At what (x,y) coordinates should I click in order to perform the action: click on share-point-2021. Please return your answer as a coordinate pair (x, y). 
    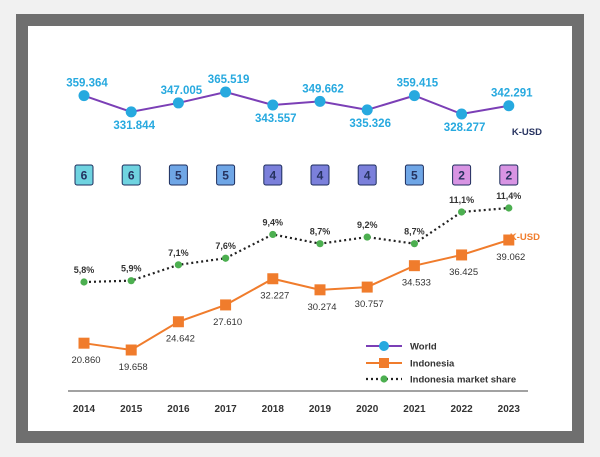
    Looking at the image, I should click on (414, 244).